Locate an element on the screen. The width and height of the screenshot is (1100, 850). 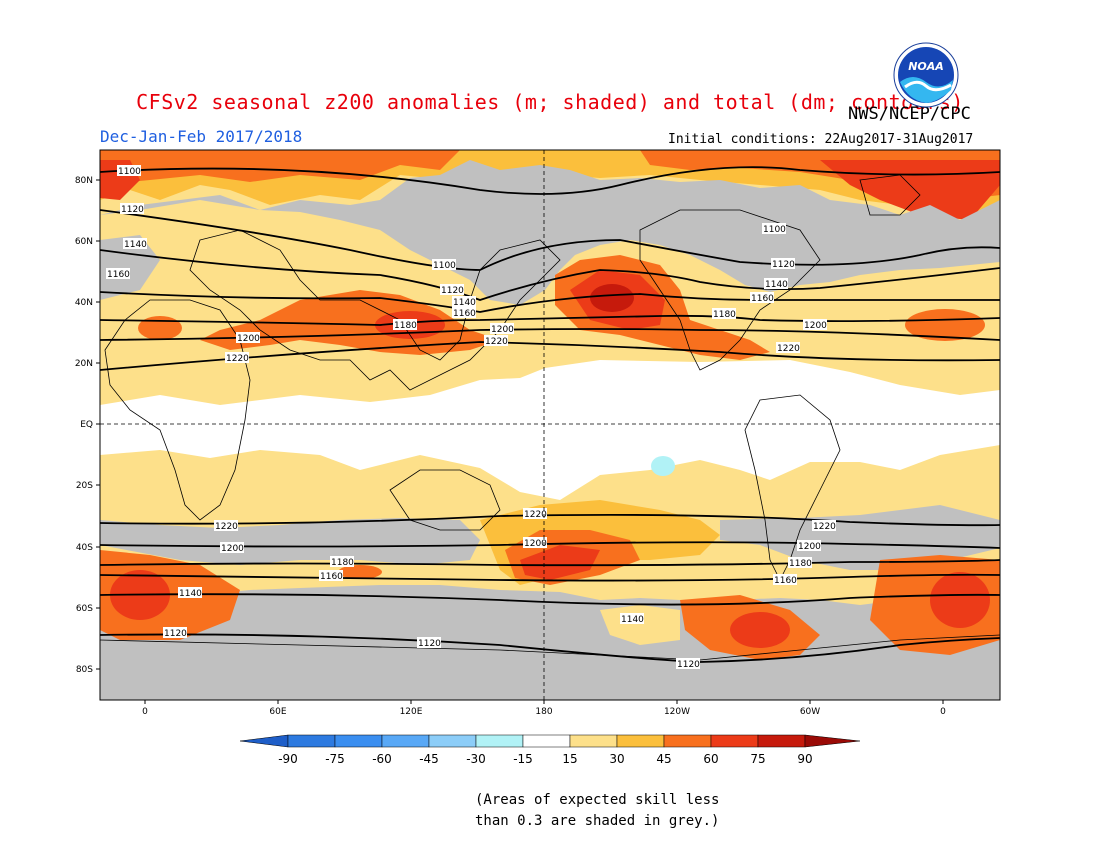
lon-label-60w: 60W is located at coordinates (810, 712).